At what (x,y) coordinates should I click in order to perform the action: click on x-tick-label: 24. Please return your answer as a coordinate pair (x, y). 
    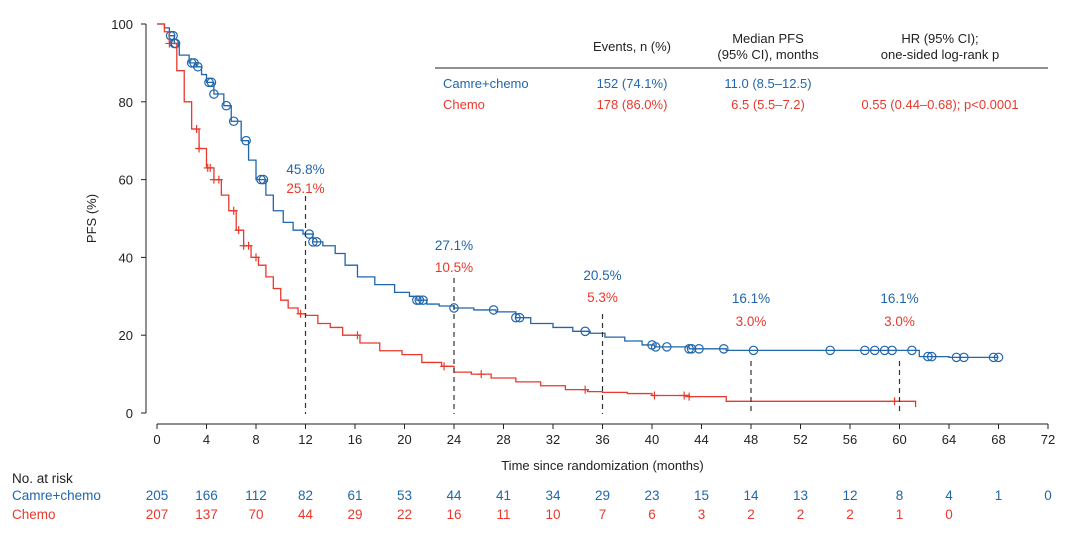
    Looking at the image, I should click on (454, 439).